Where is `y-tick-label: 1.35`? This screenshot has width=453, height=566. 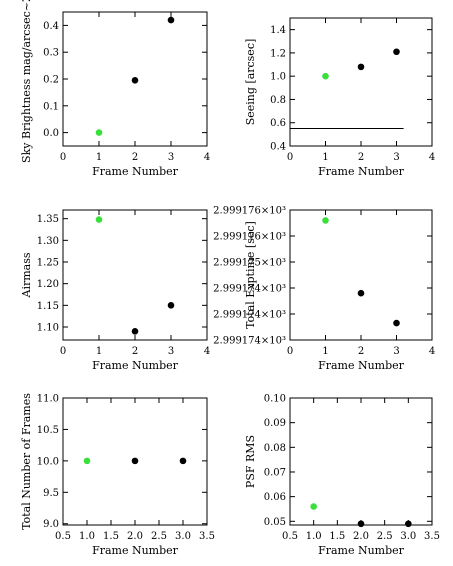
y-tick-label: 1.35 is located at coordinates (48, 219).